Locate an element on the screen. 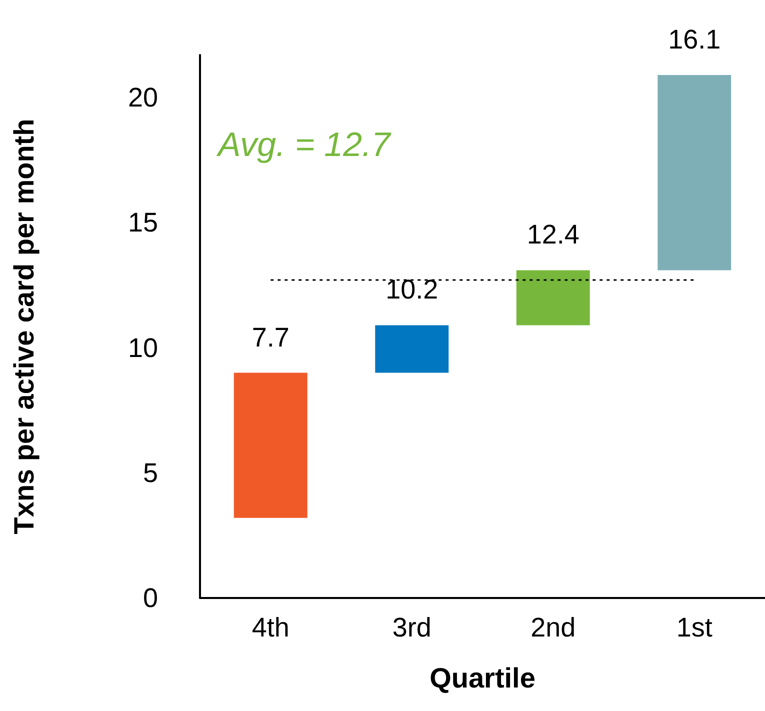  annotation: Avg. = 12.7 is located at coordinates (304, 145).